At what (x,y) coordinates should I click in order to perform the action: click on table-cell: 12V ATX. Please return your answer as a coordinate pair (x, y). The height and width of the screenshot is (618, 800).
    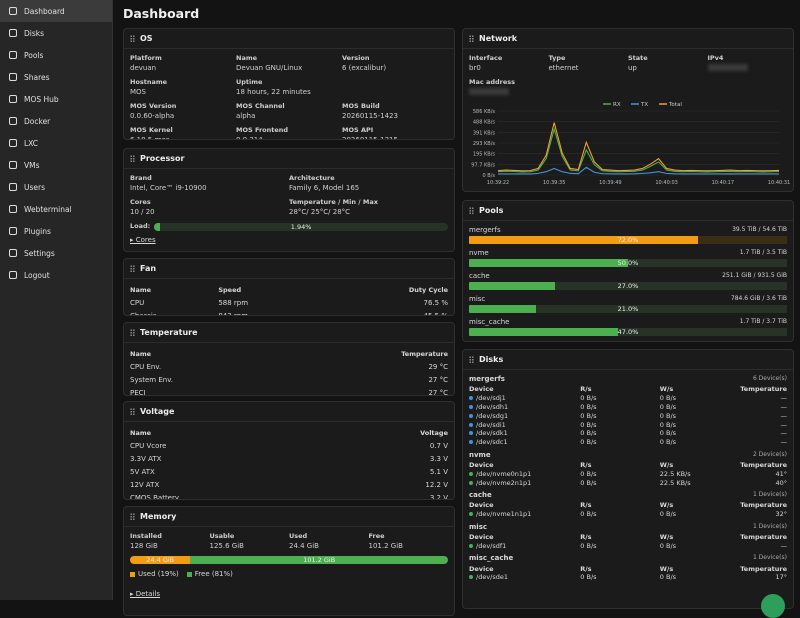
    Looking at the image, I should click on (145, 484).